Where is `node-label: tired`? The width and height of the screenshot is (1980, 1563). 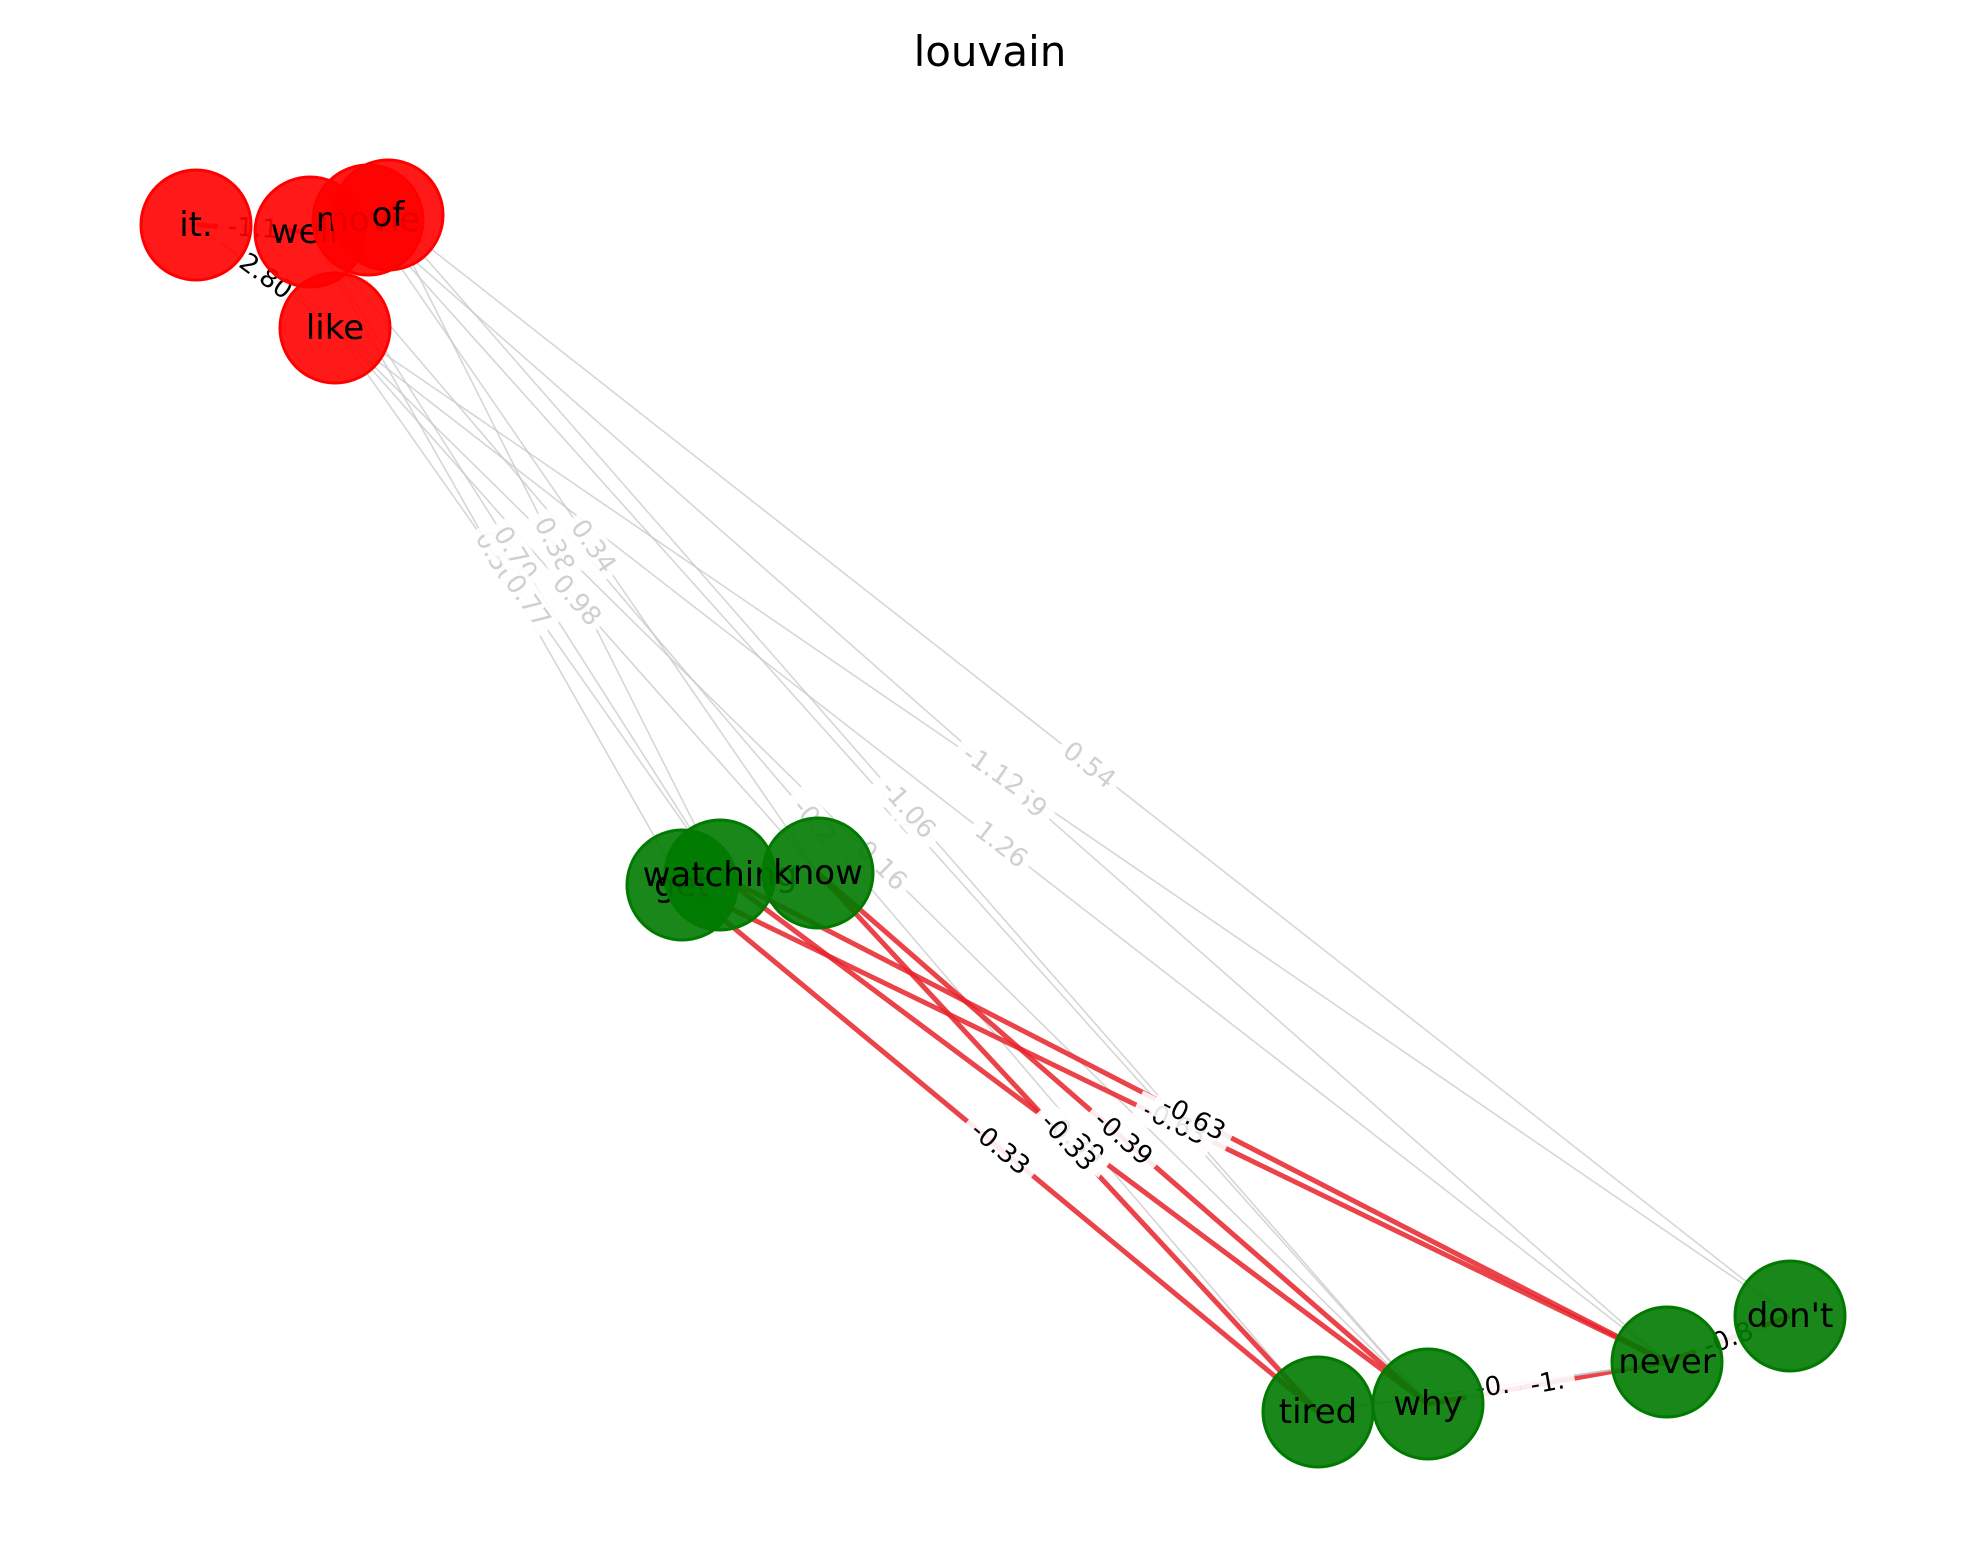 node-label: tired is located at coordinates (1318, 1412).